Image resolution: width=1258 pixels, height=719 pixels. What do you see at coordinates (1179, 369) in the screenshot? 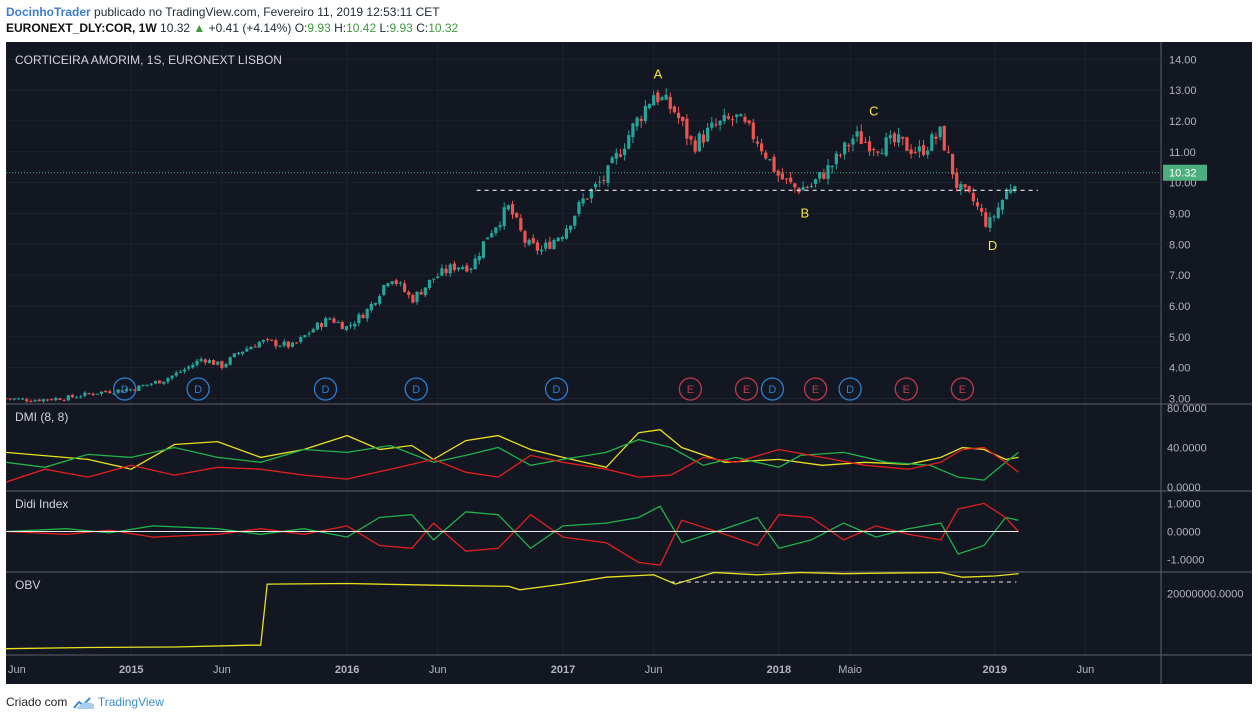
I see `price-tick-label: 4.00` at bounding box center [1179, 369].